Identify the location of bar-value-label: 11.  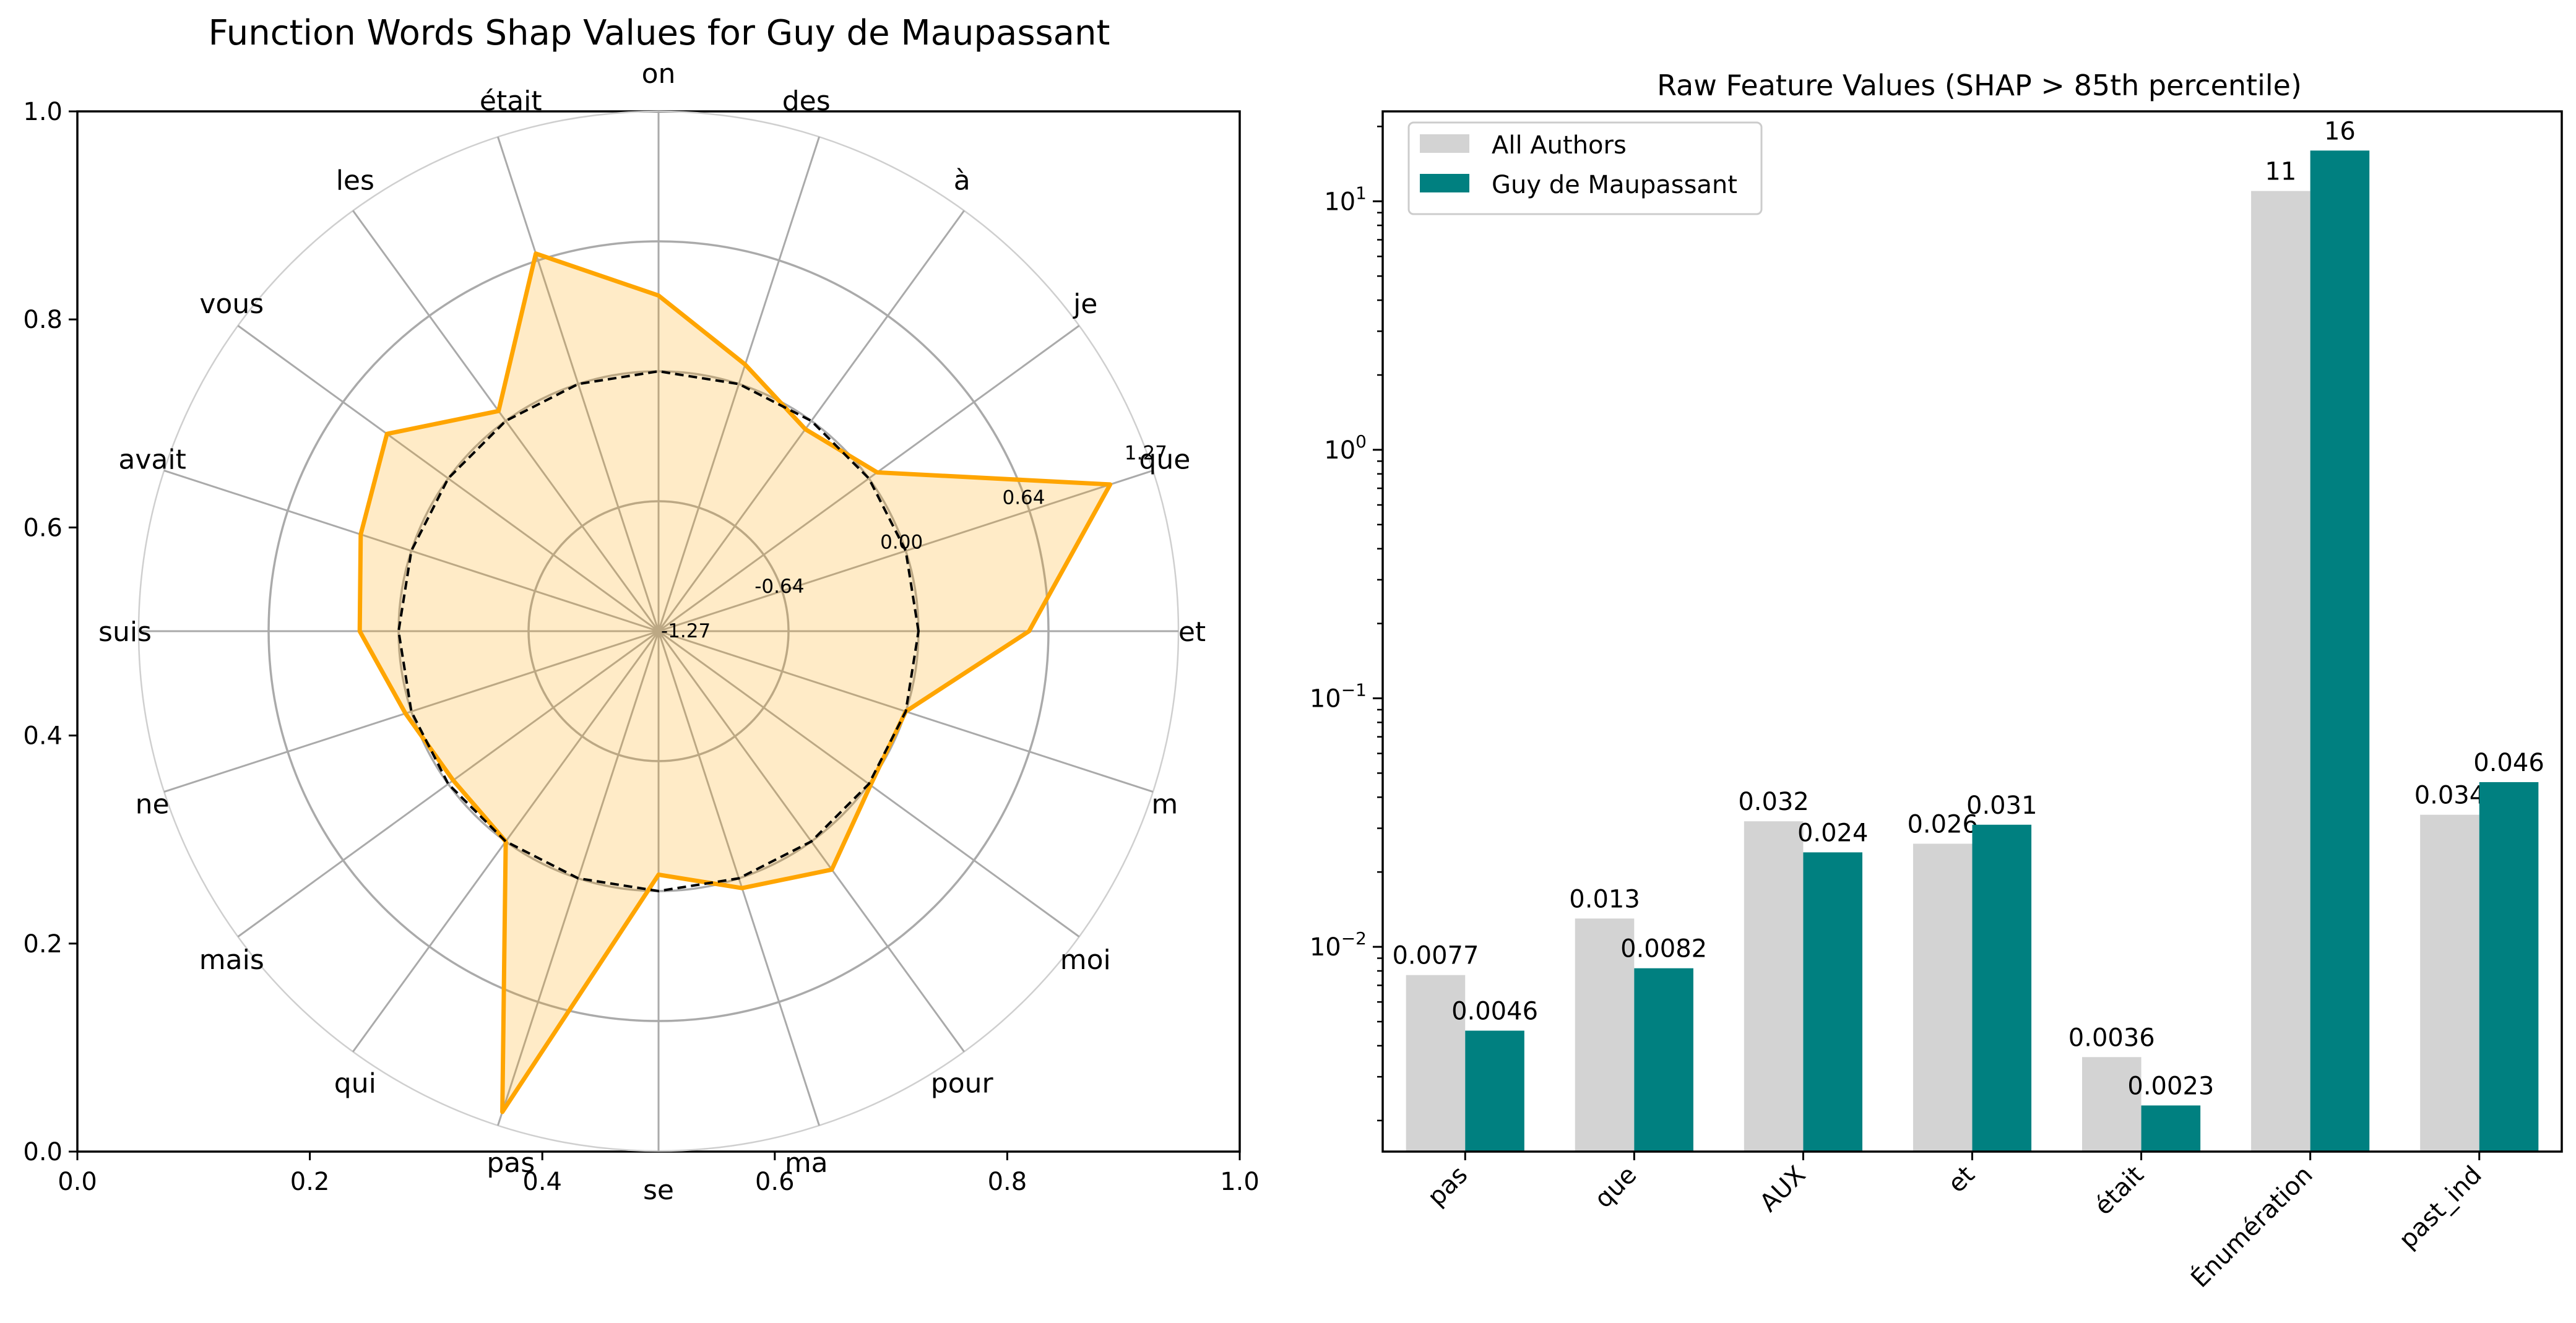
(2280, 172).